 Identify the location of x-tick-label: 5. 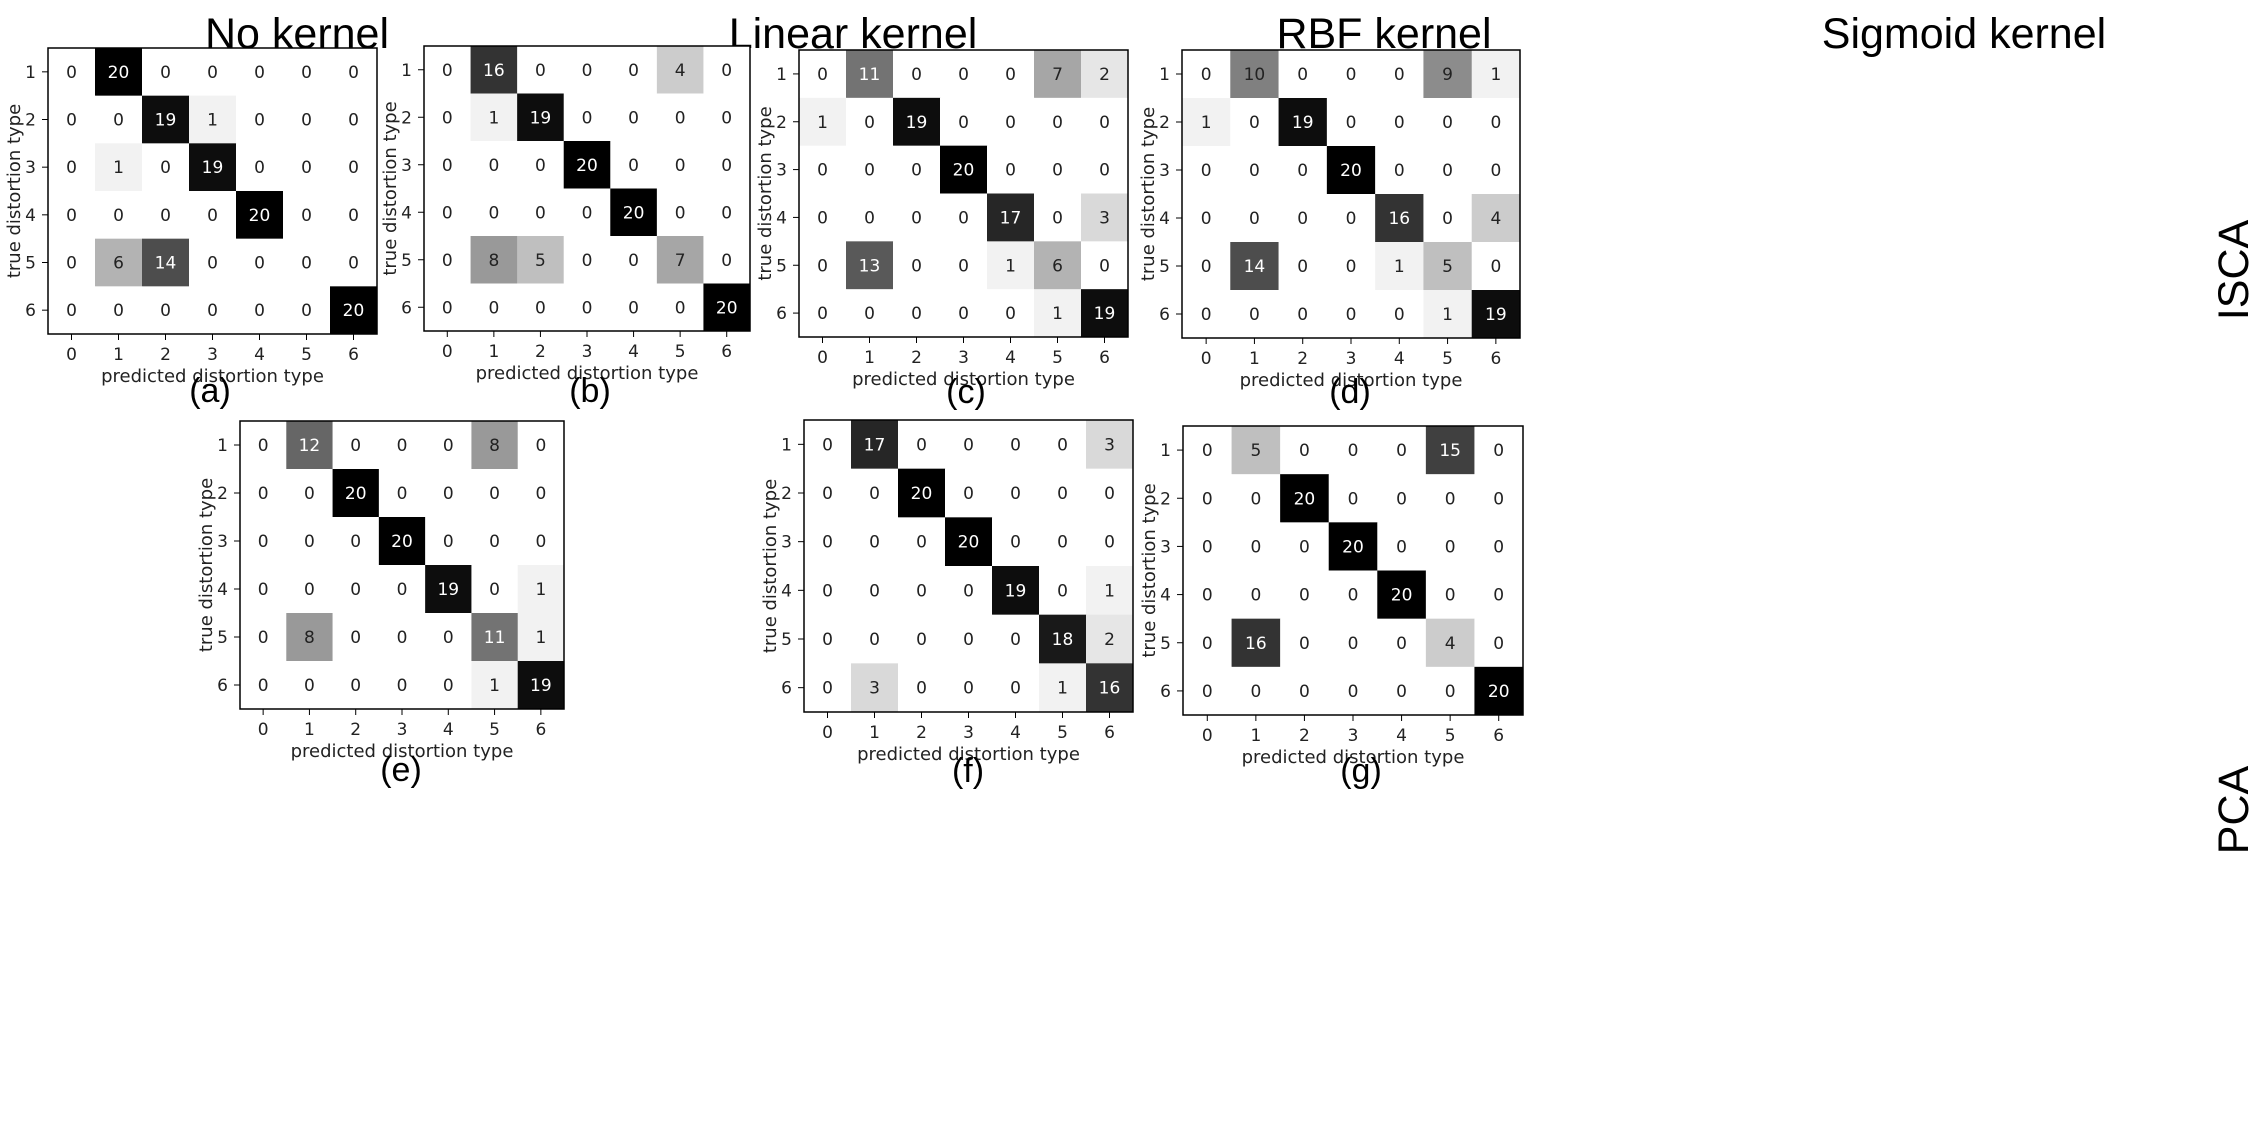
(1062, 733).